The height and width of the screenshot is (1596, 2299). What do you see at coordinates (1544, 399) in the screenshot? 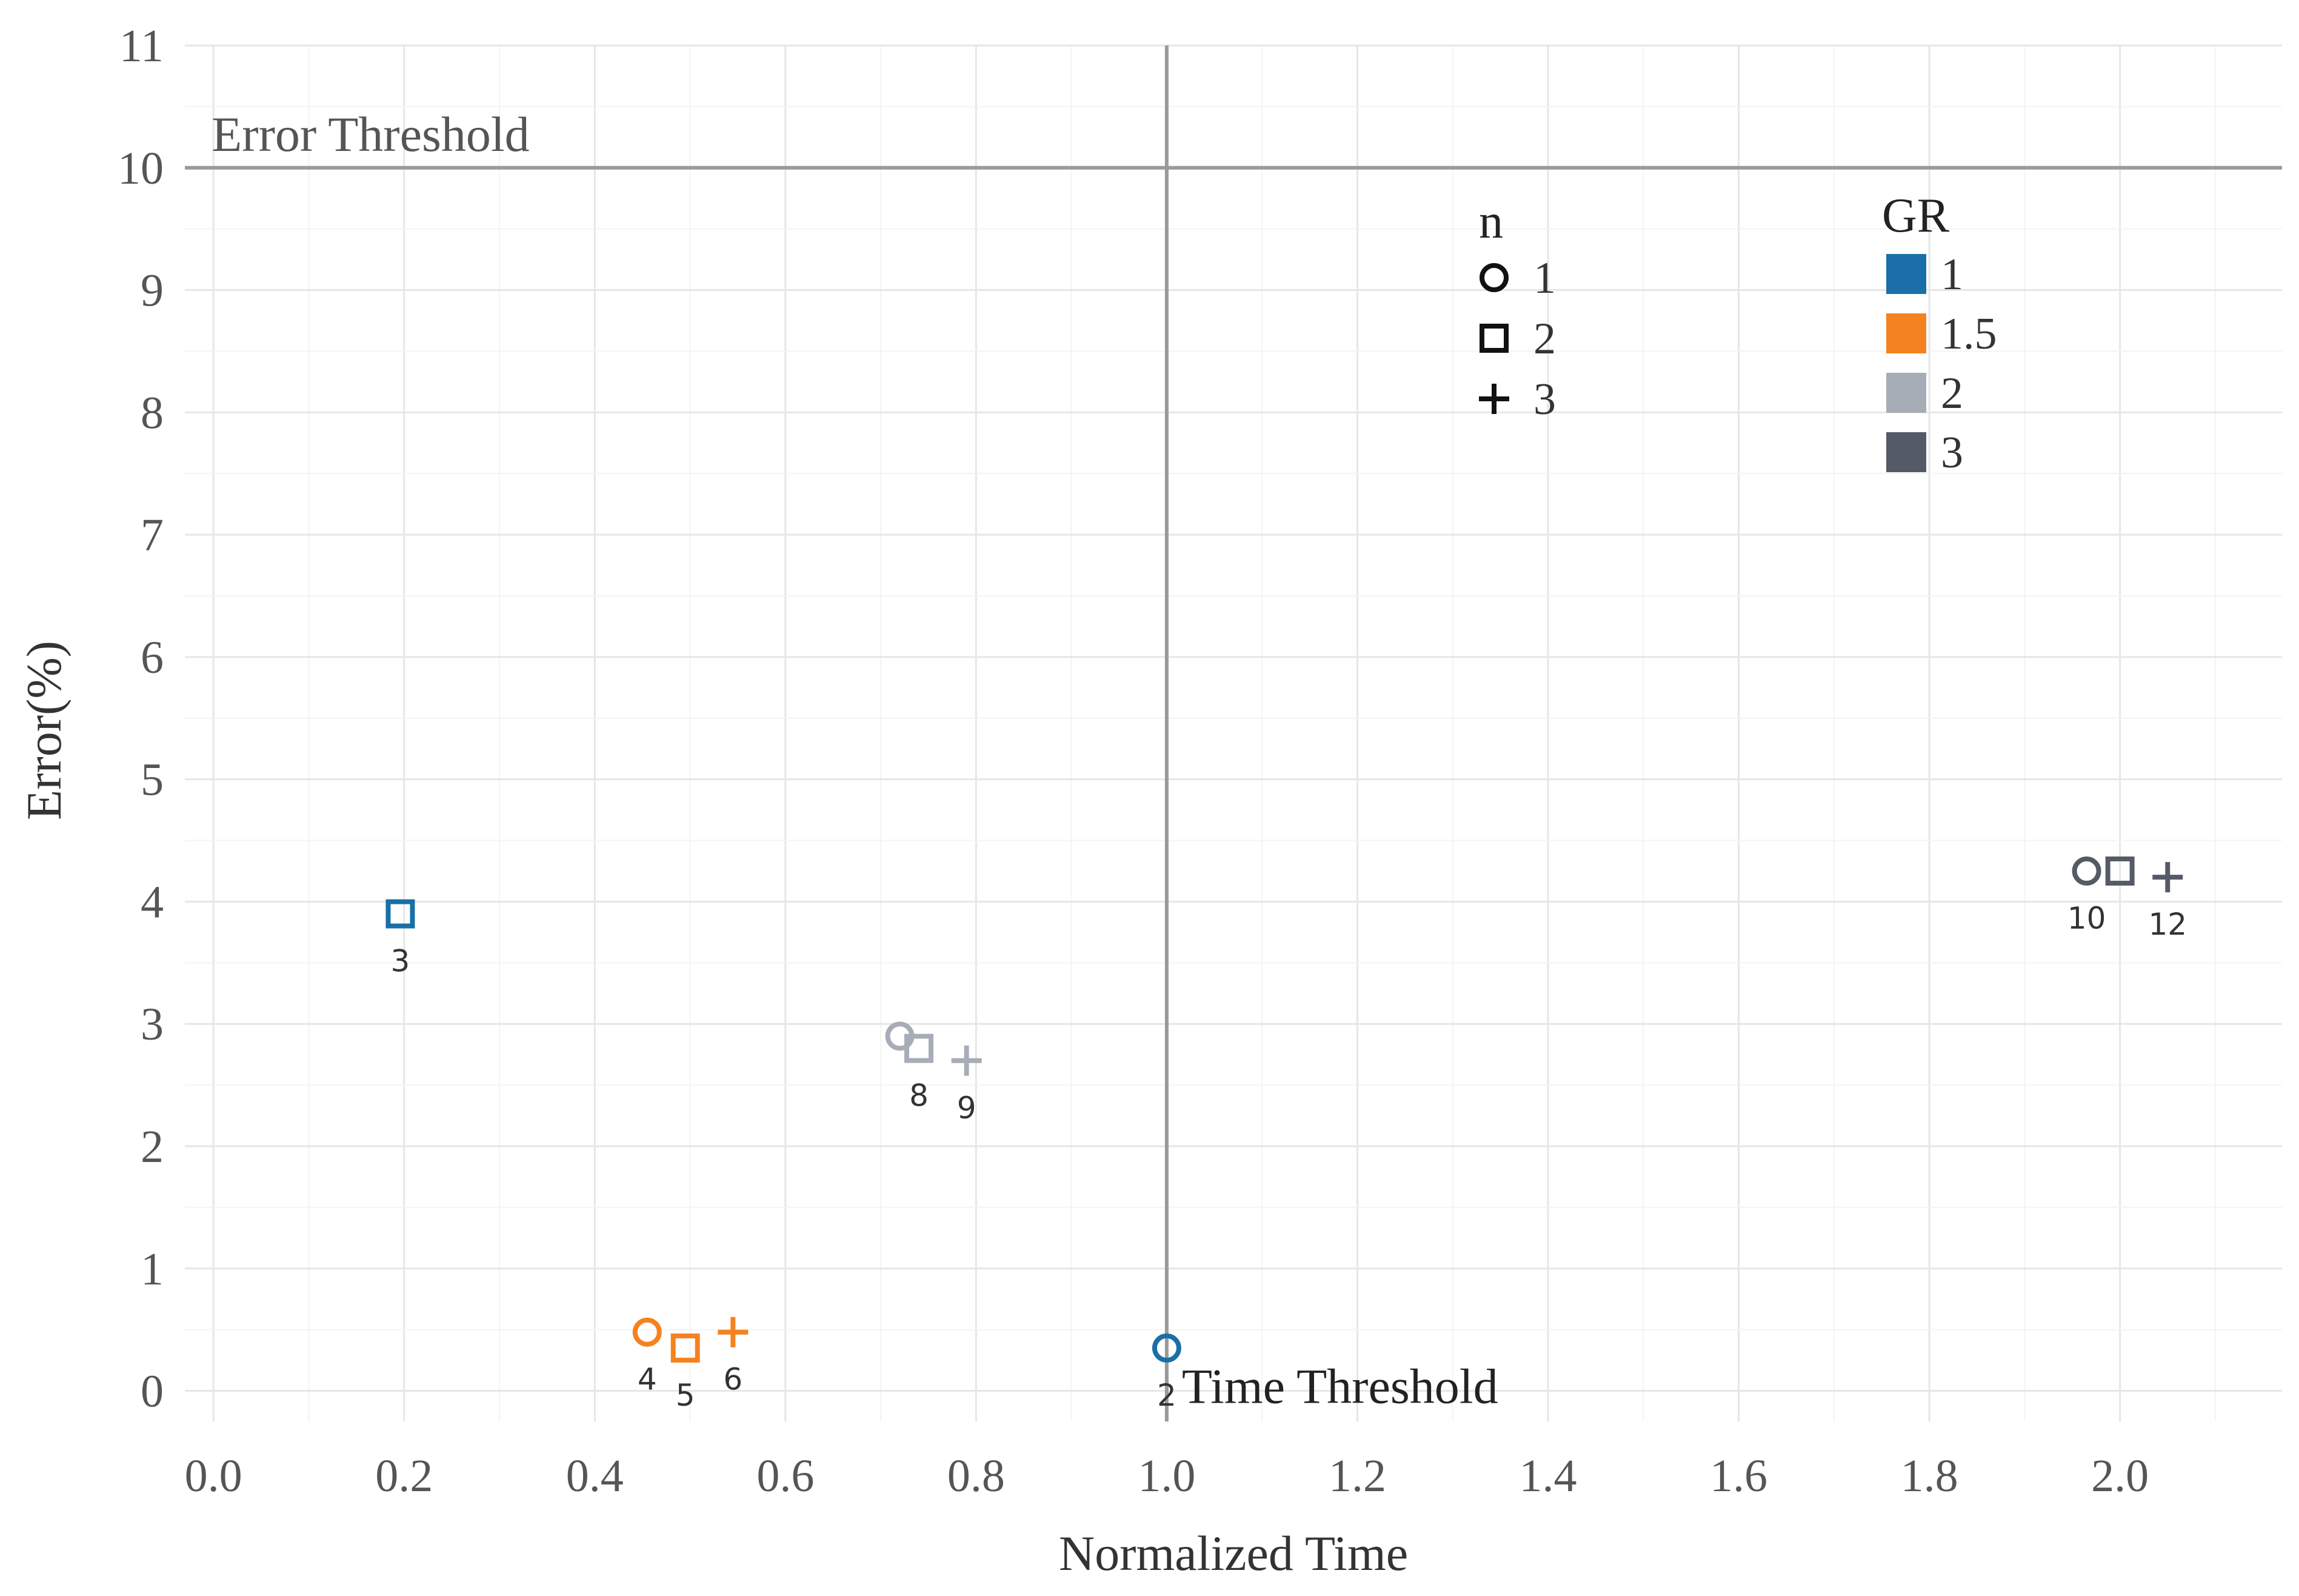
I see `legend-n-label: 3` at bounding box center [1544, 399].